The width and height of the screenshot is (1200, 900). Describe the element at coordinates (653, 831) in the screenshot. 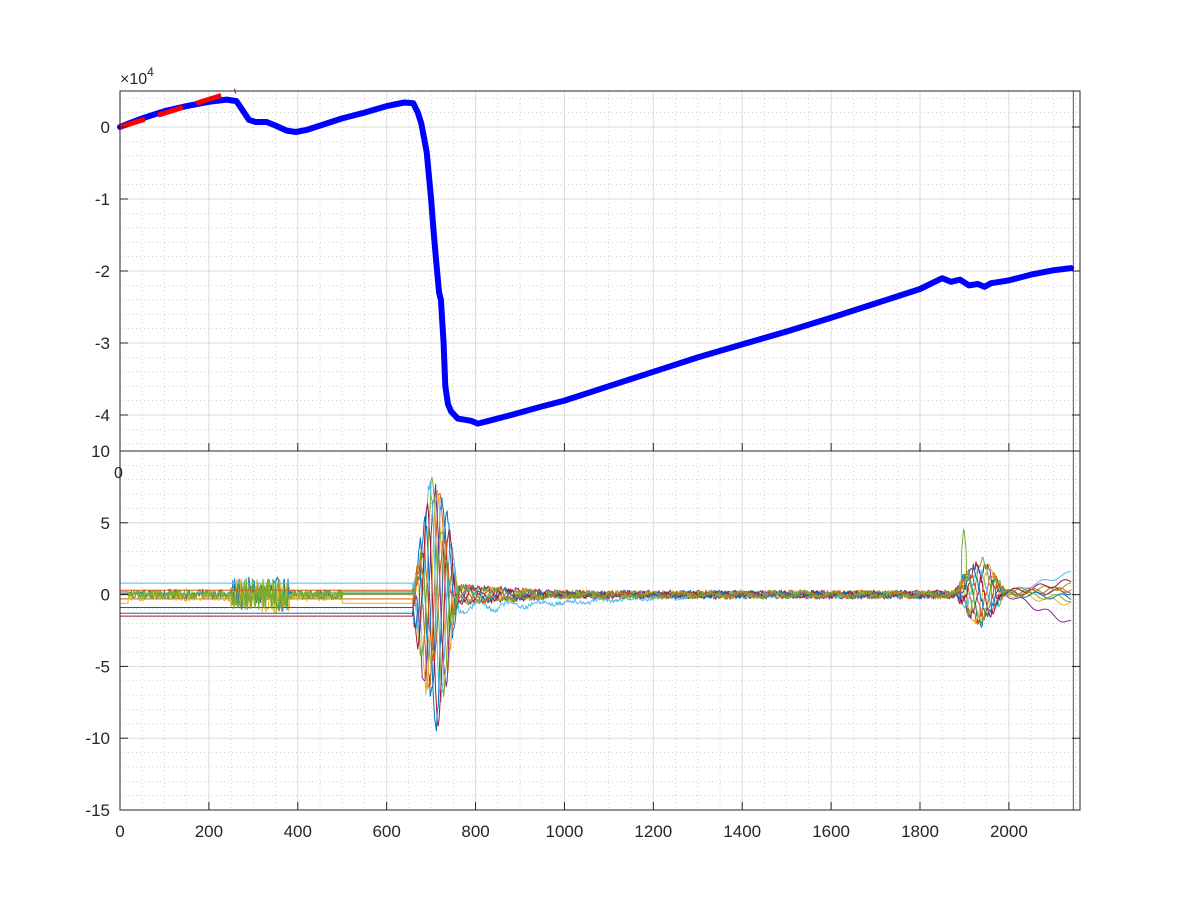

I see `x-tick-label: 1200` at that location.